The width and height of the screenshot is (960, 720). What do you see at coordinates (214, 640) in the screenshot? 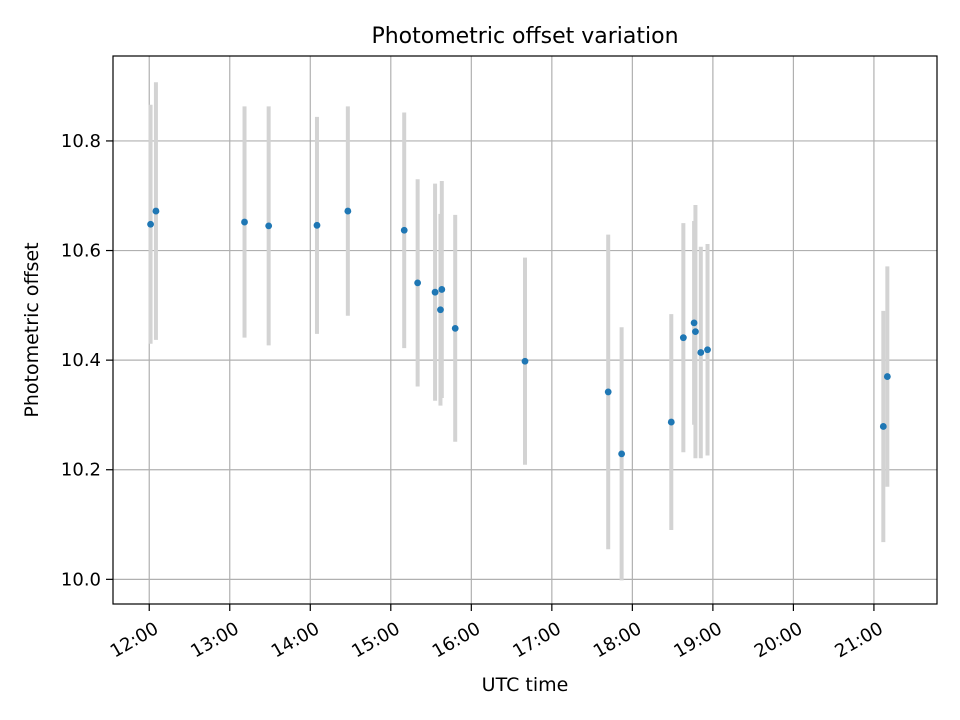
I see `x-tick-label: 13:00` at bounding box center [214, 640].